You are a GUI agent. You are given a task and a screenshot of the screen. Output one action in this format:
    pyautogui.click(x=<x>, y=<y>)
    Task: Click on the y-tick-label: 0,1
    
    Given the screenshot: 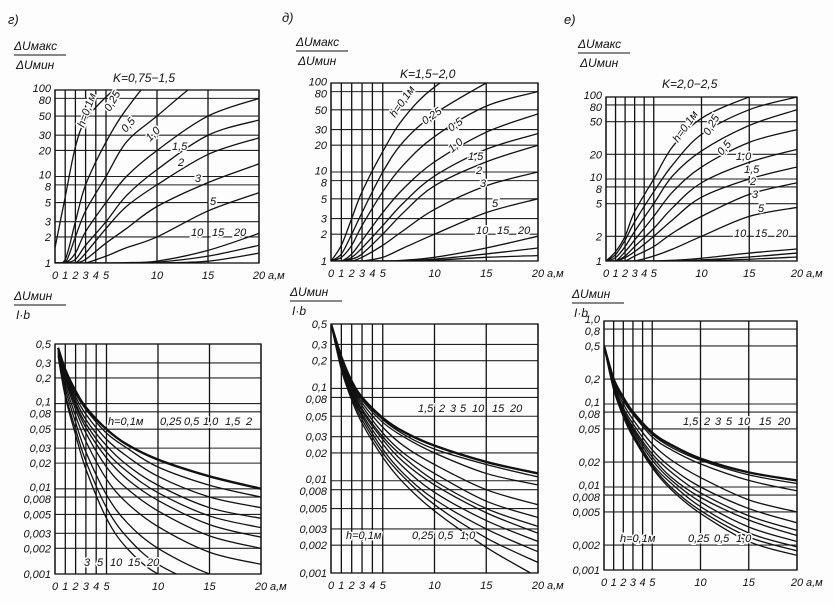 What is the action you would take?
    pyautogui.click(x=43, y=403)
    